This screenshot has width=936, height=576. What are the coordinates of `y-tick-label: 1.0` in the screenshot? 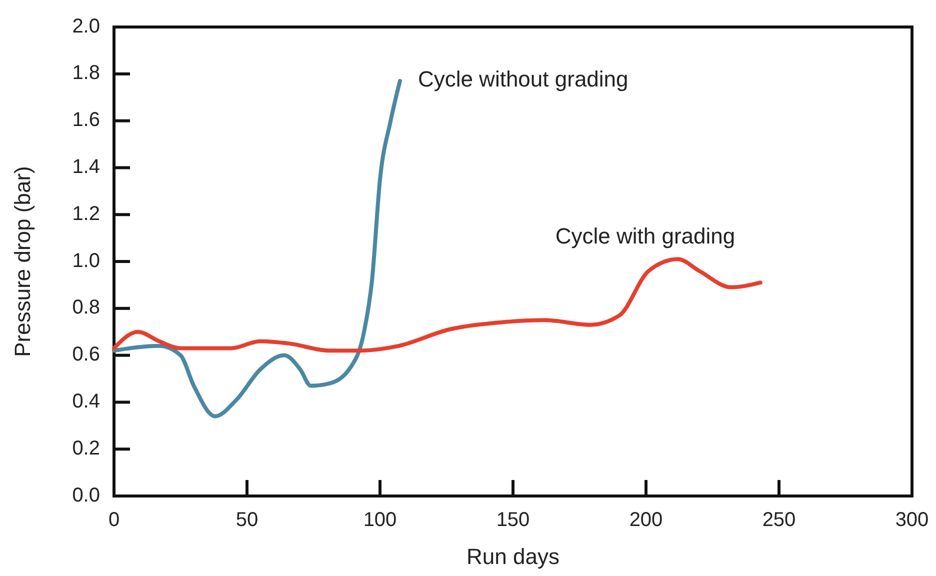 It's located at (86, 261).